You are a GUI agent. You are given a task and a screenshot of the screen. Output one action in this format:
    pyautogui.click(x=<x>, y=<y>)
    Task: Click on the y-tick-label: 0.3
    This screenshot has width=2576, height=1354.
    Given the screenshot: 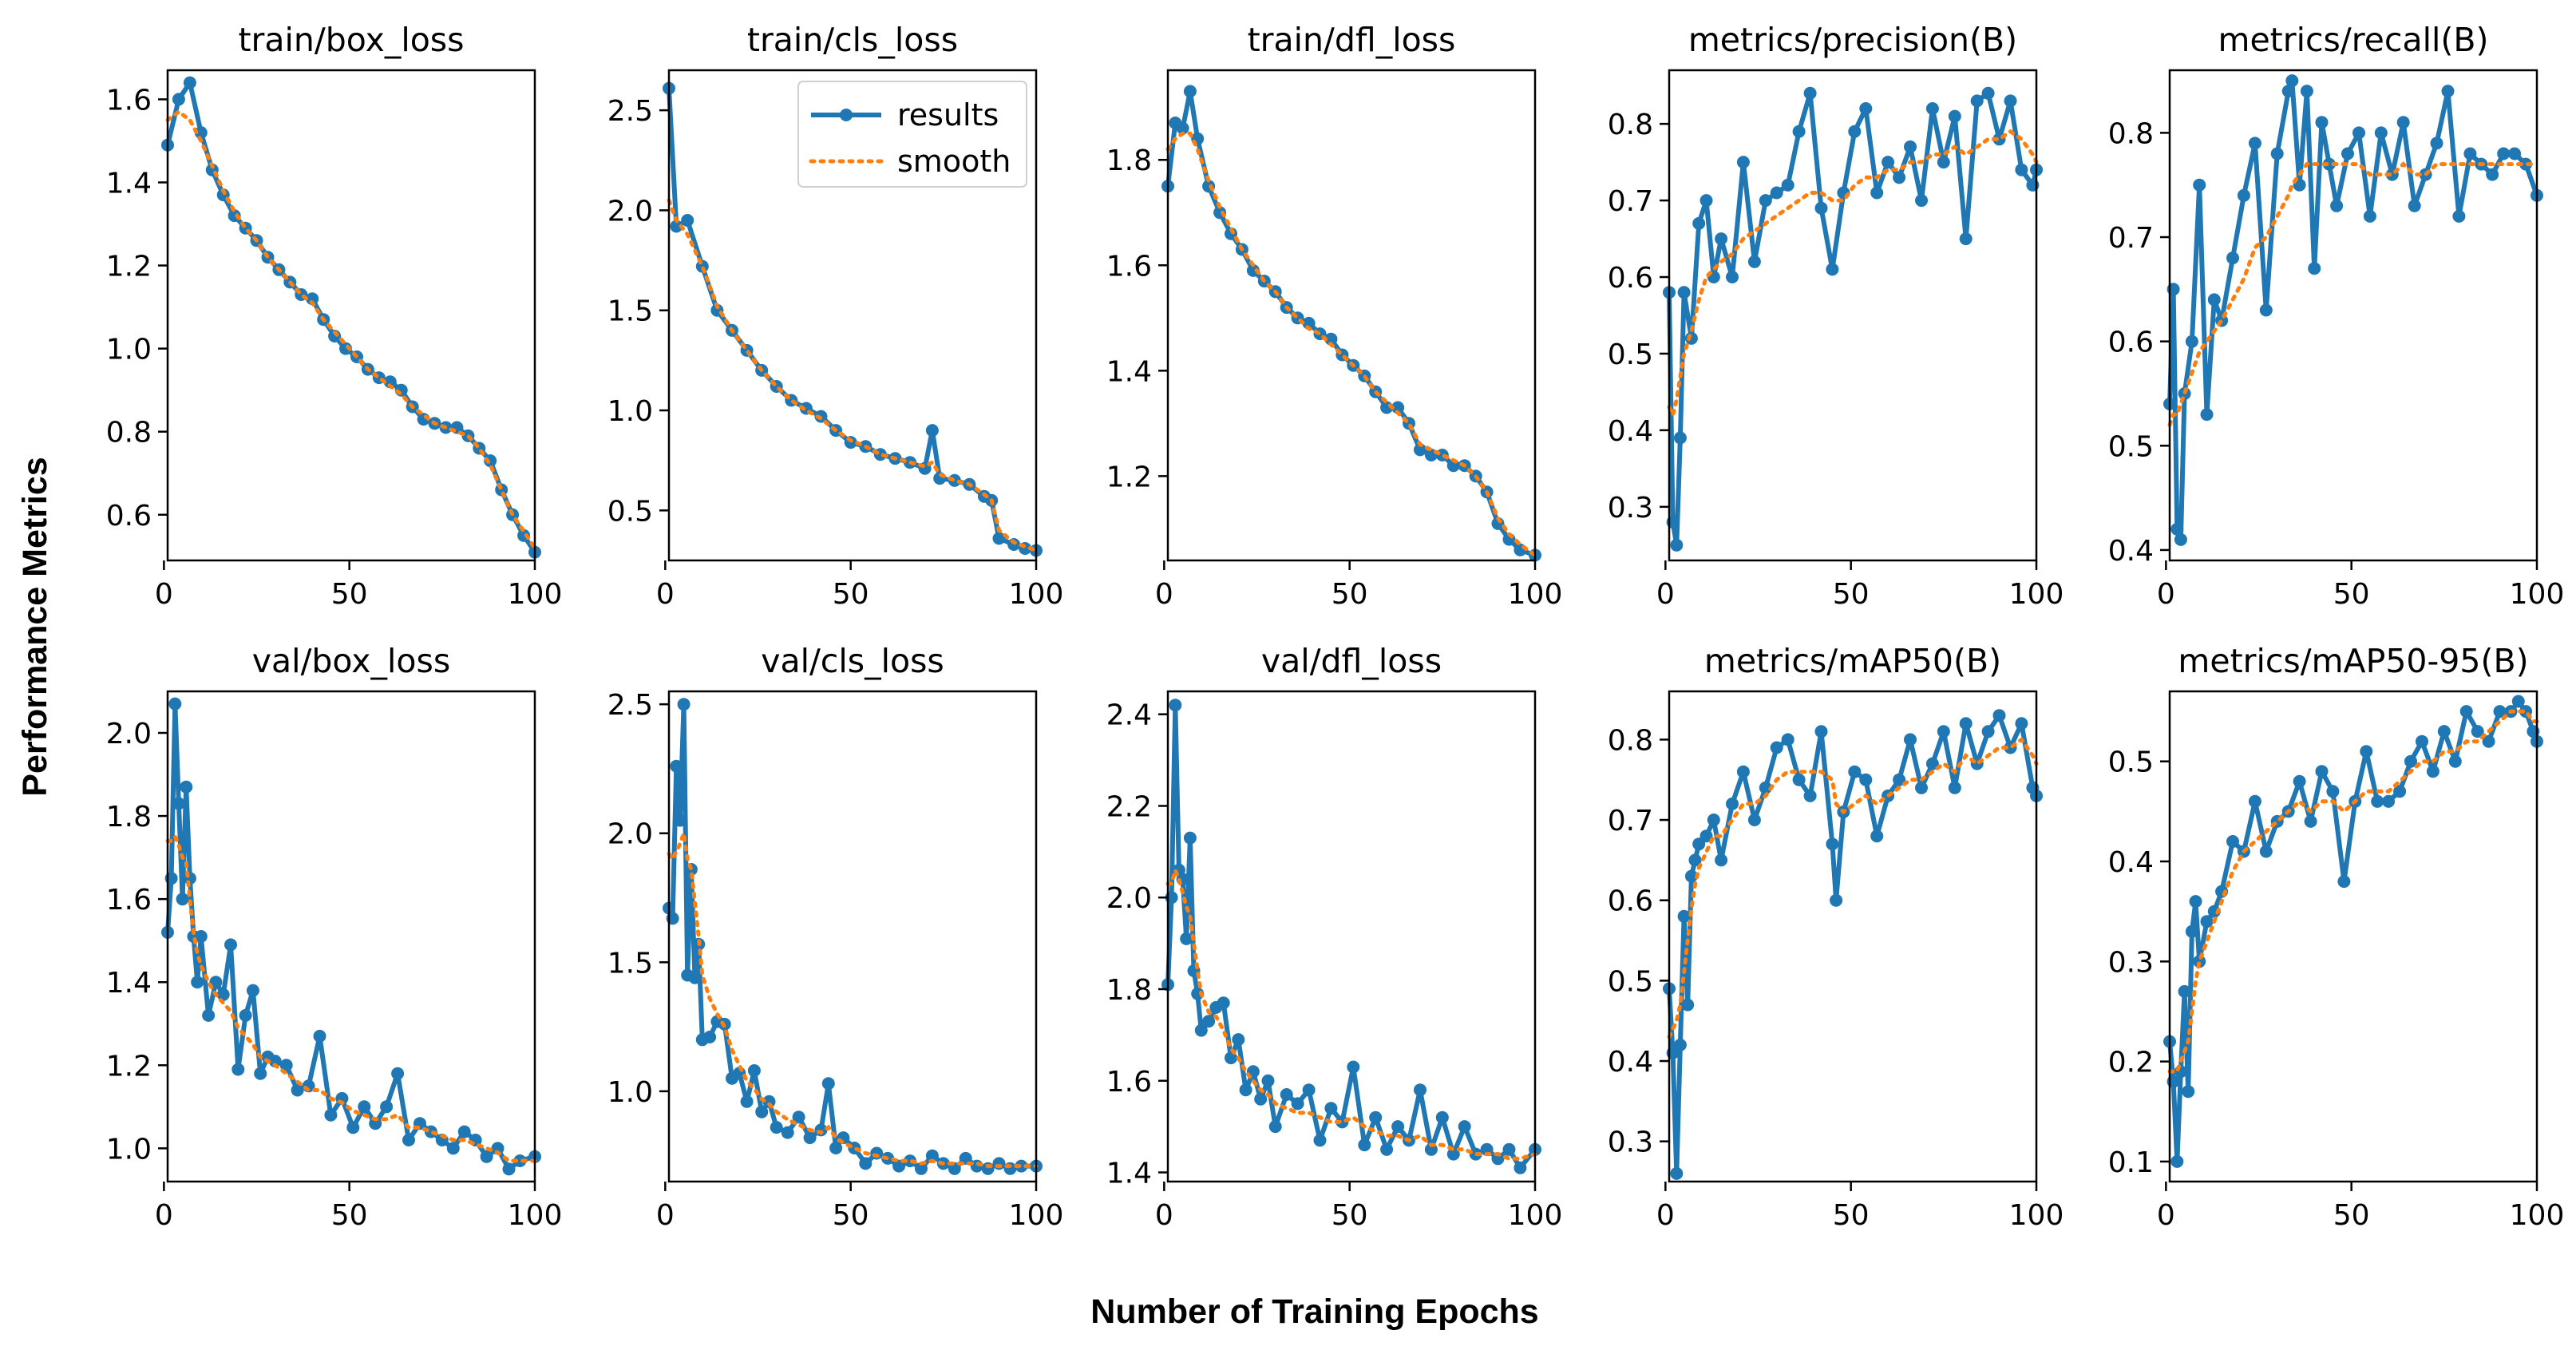 What is the action you would take?
    pyautogui.click(x=2131, y=962)
    